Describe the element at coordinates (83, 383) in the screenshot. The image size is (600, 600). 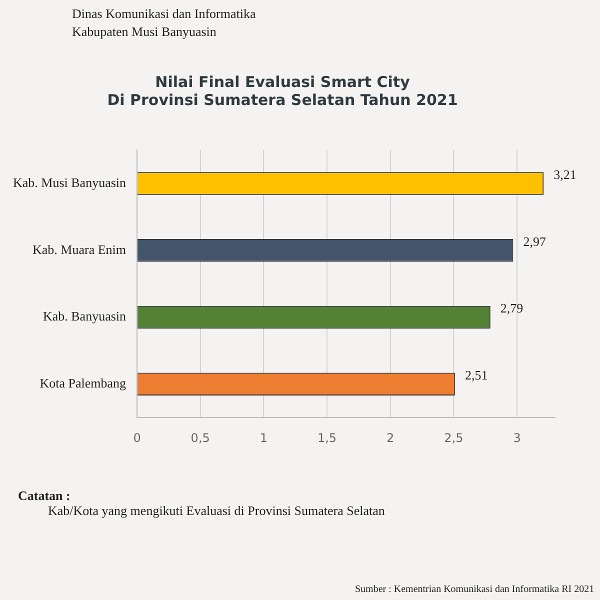
I see `y-tick-label: Kota Palembang` at that location.